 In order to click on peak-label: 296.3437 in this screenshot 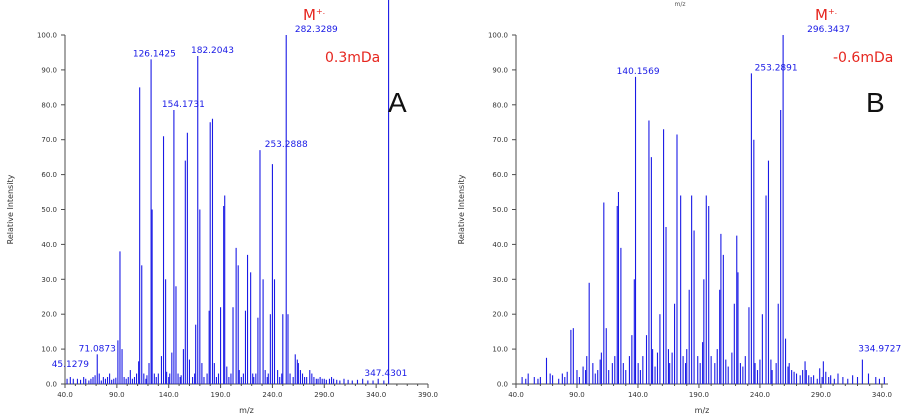, I will do `click(828, 30)`.